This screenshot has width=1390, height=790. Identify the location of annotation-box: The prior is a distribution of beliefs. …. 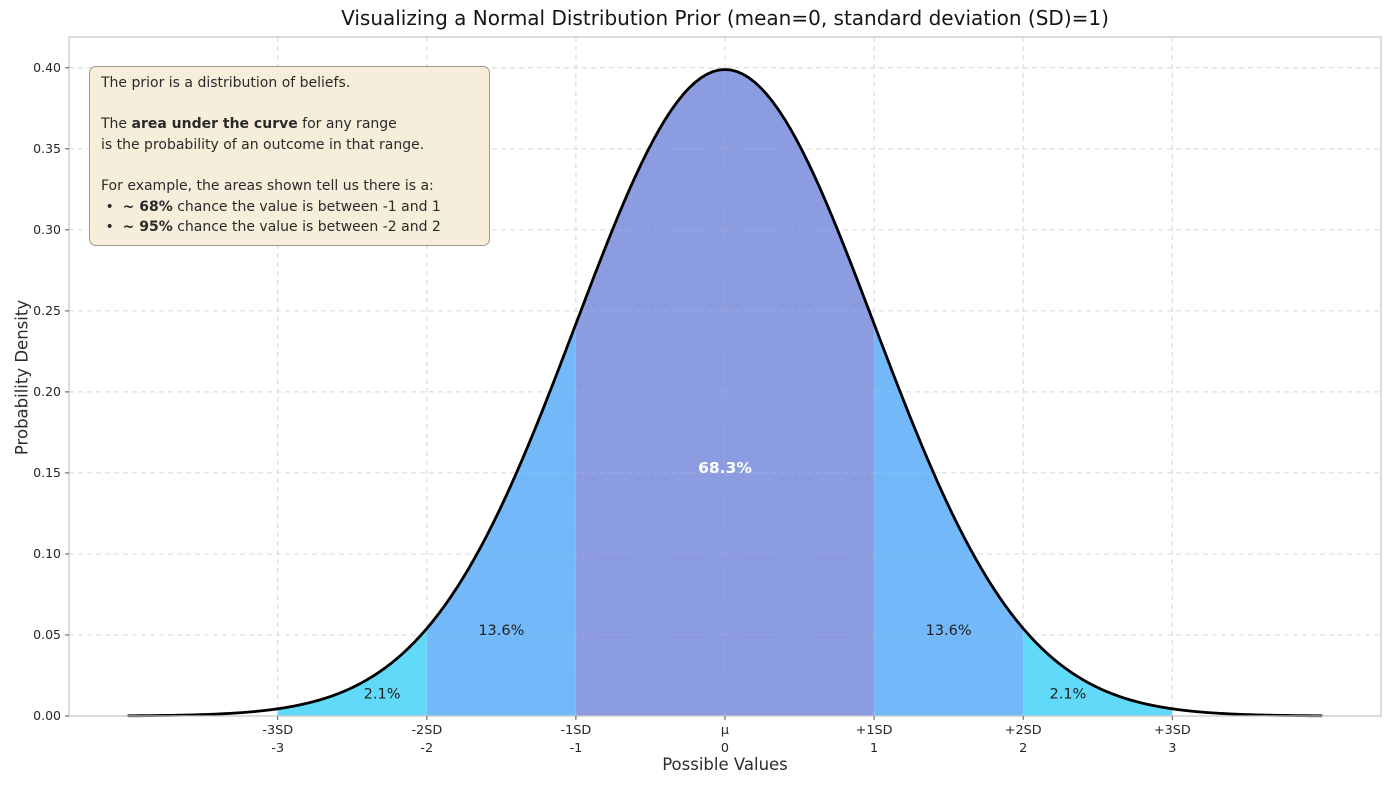
(289, 156).